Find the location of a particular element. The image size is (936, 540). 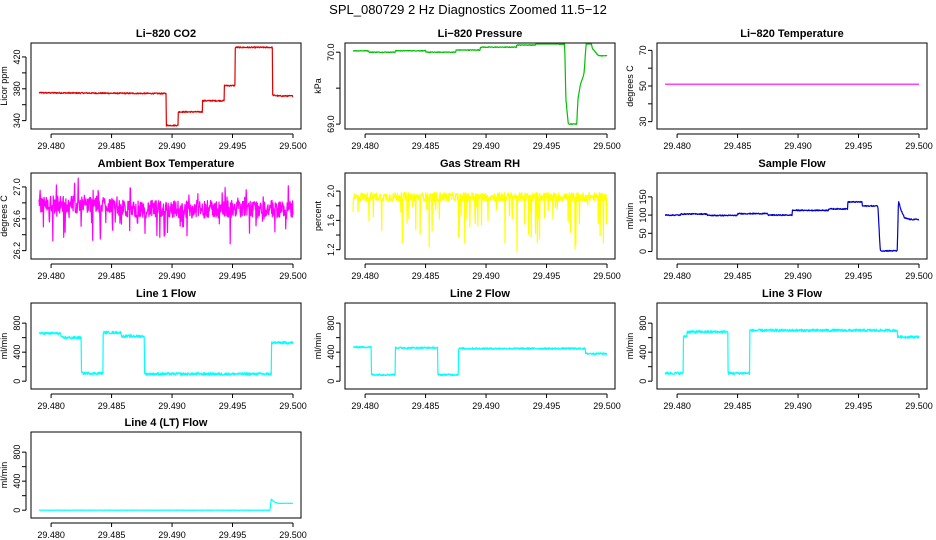

y-axis-label: kPa is located at coordinates (318, 86).